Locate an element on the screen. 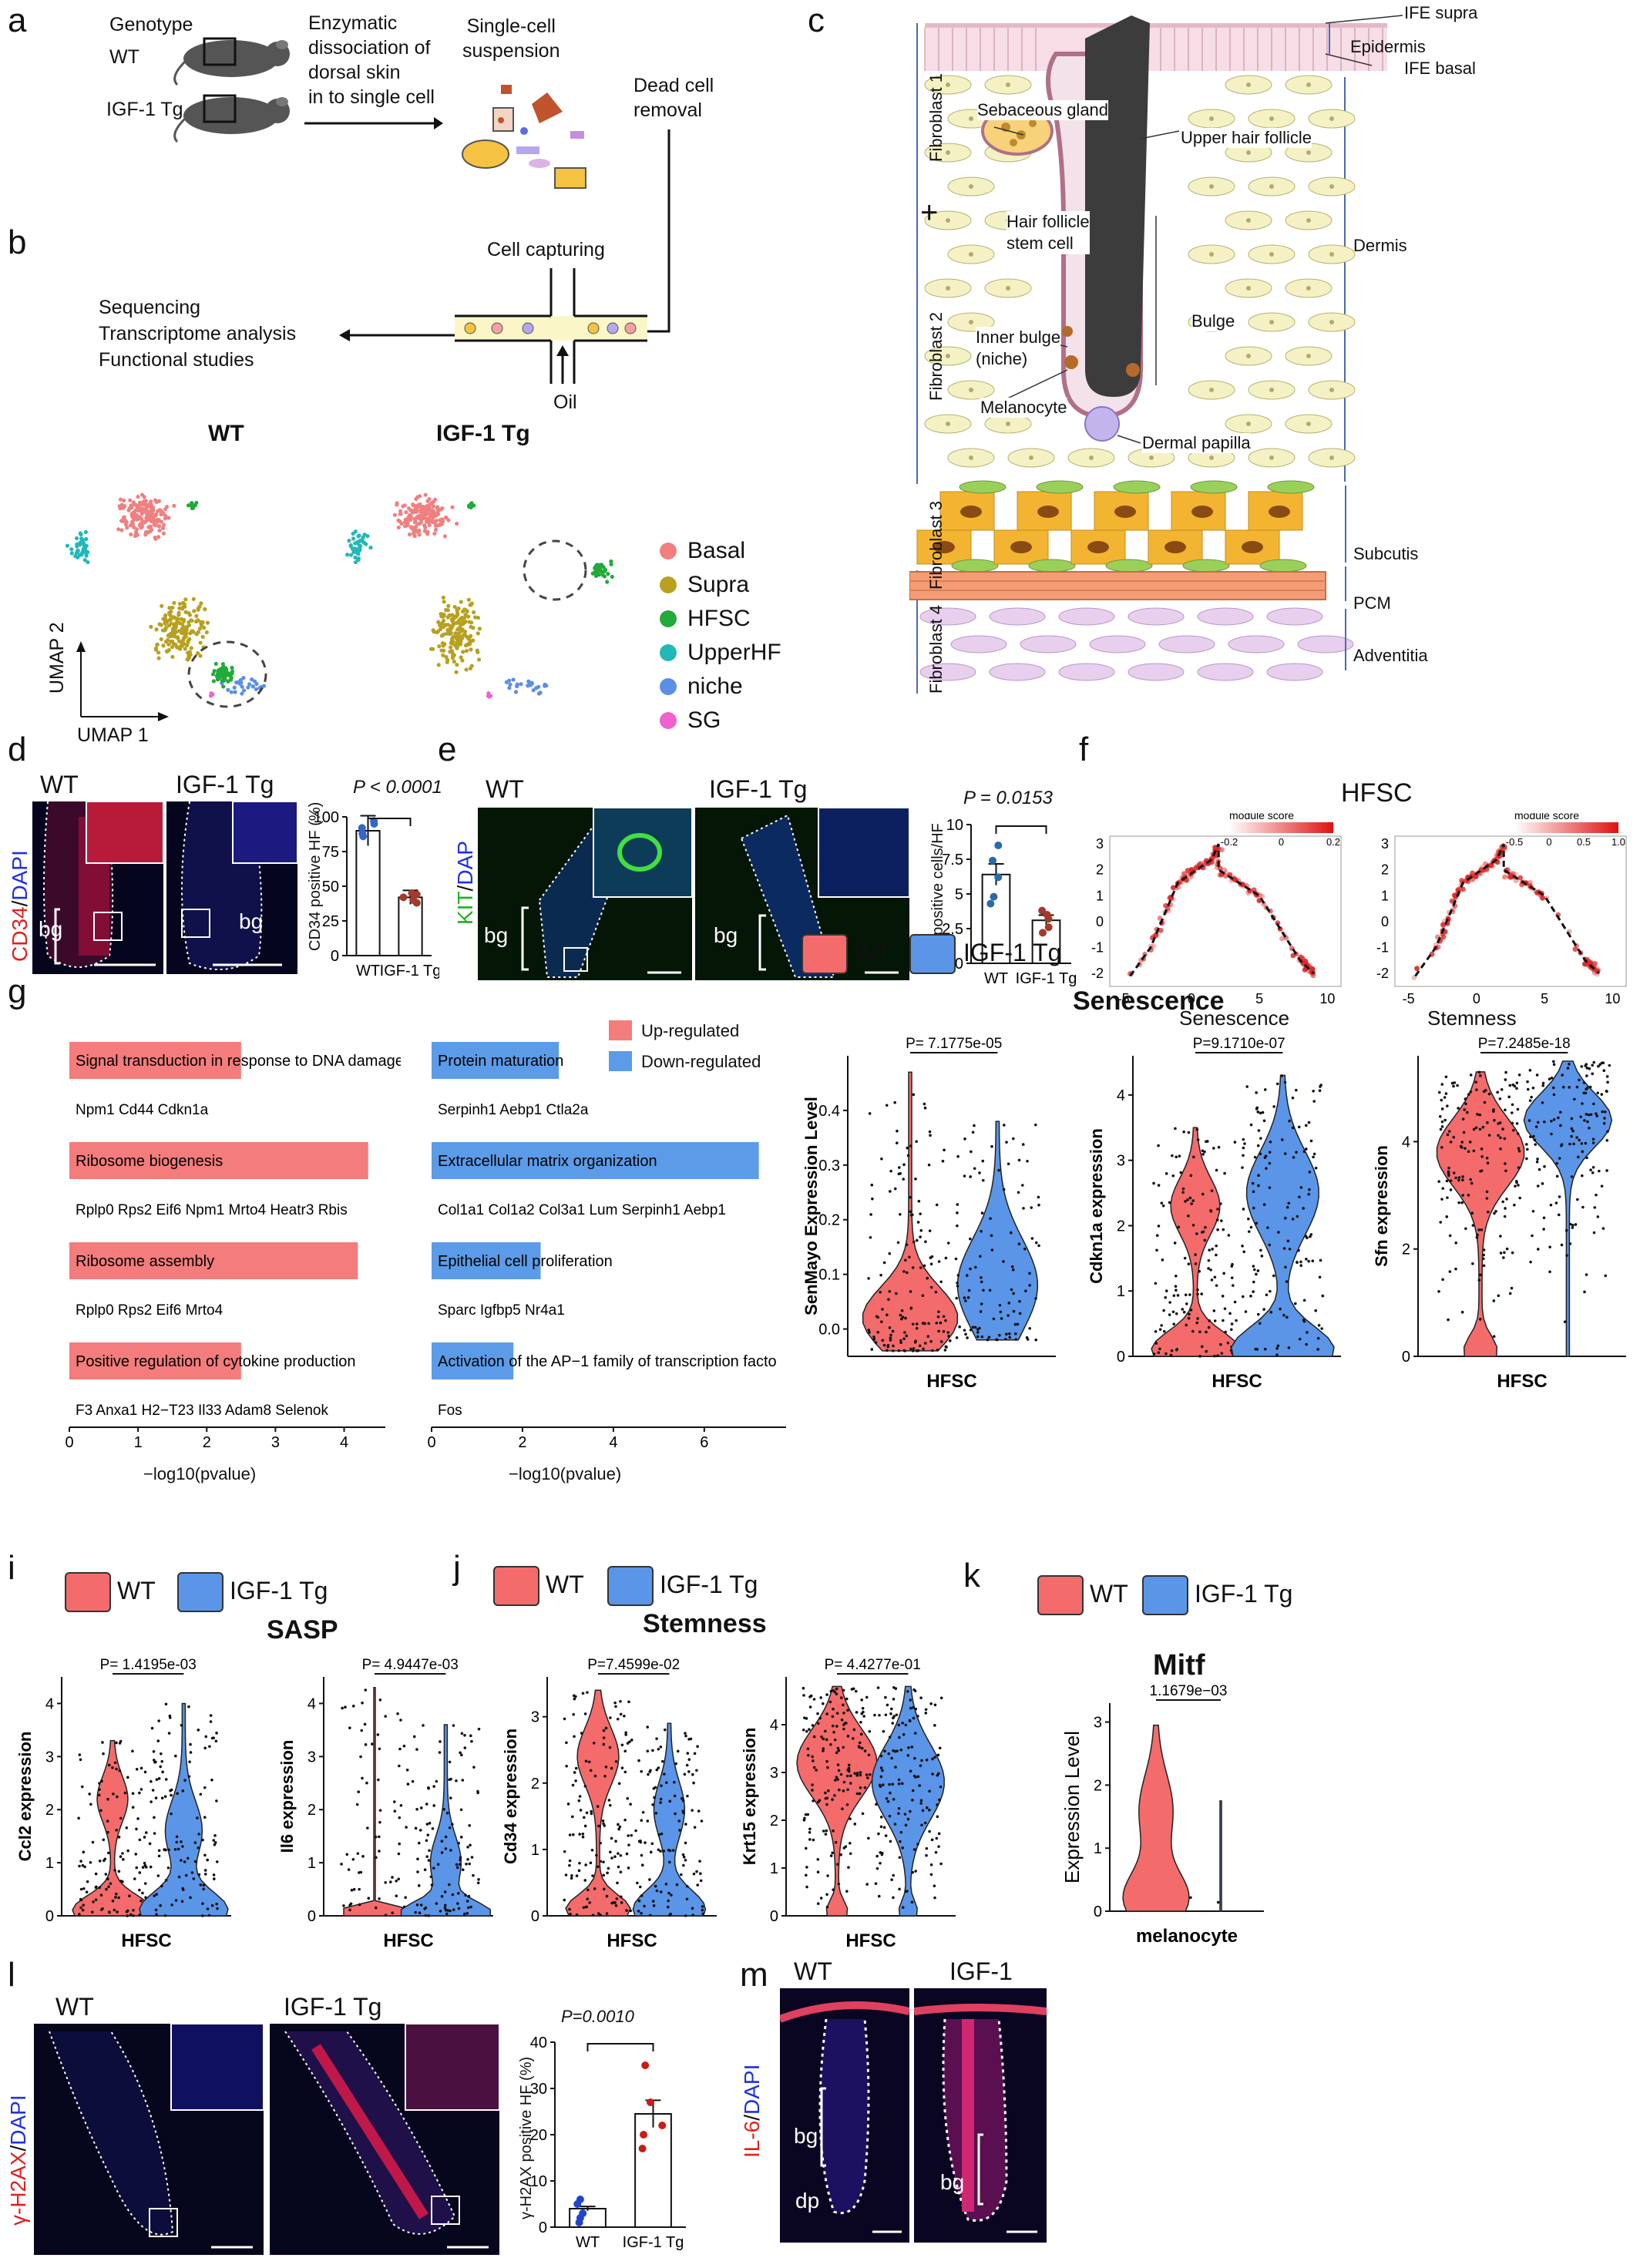 This screenshot has height=2268, width=1640. panel-label-f: f is located at coordinates (1084, 750).